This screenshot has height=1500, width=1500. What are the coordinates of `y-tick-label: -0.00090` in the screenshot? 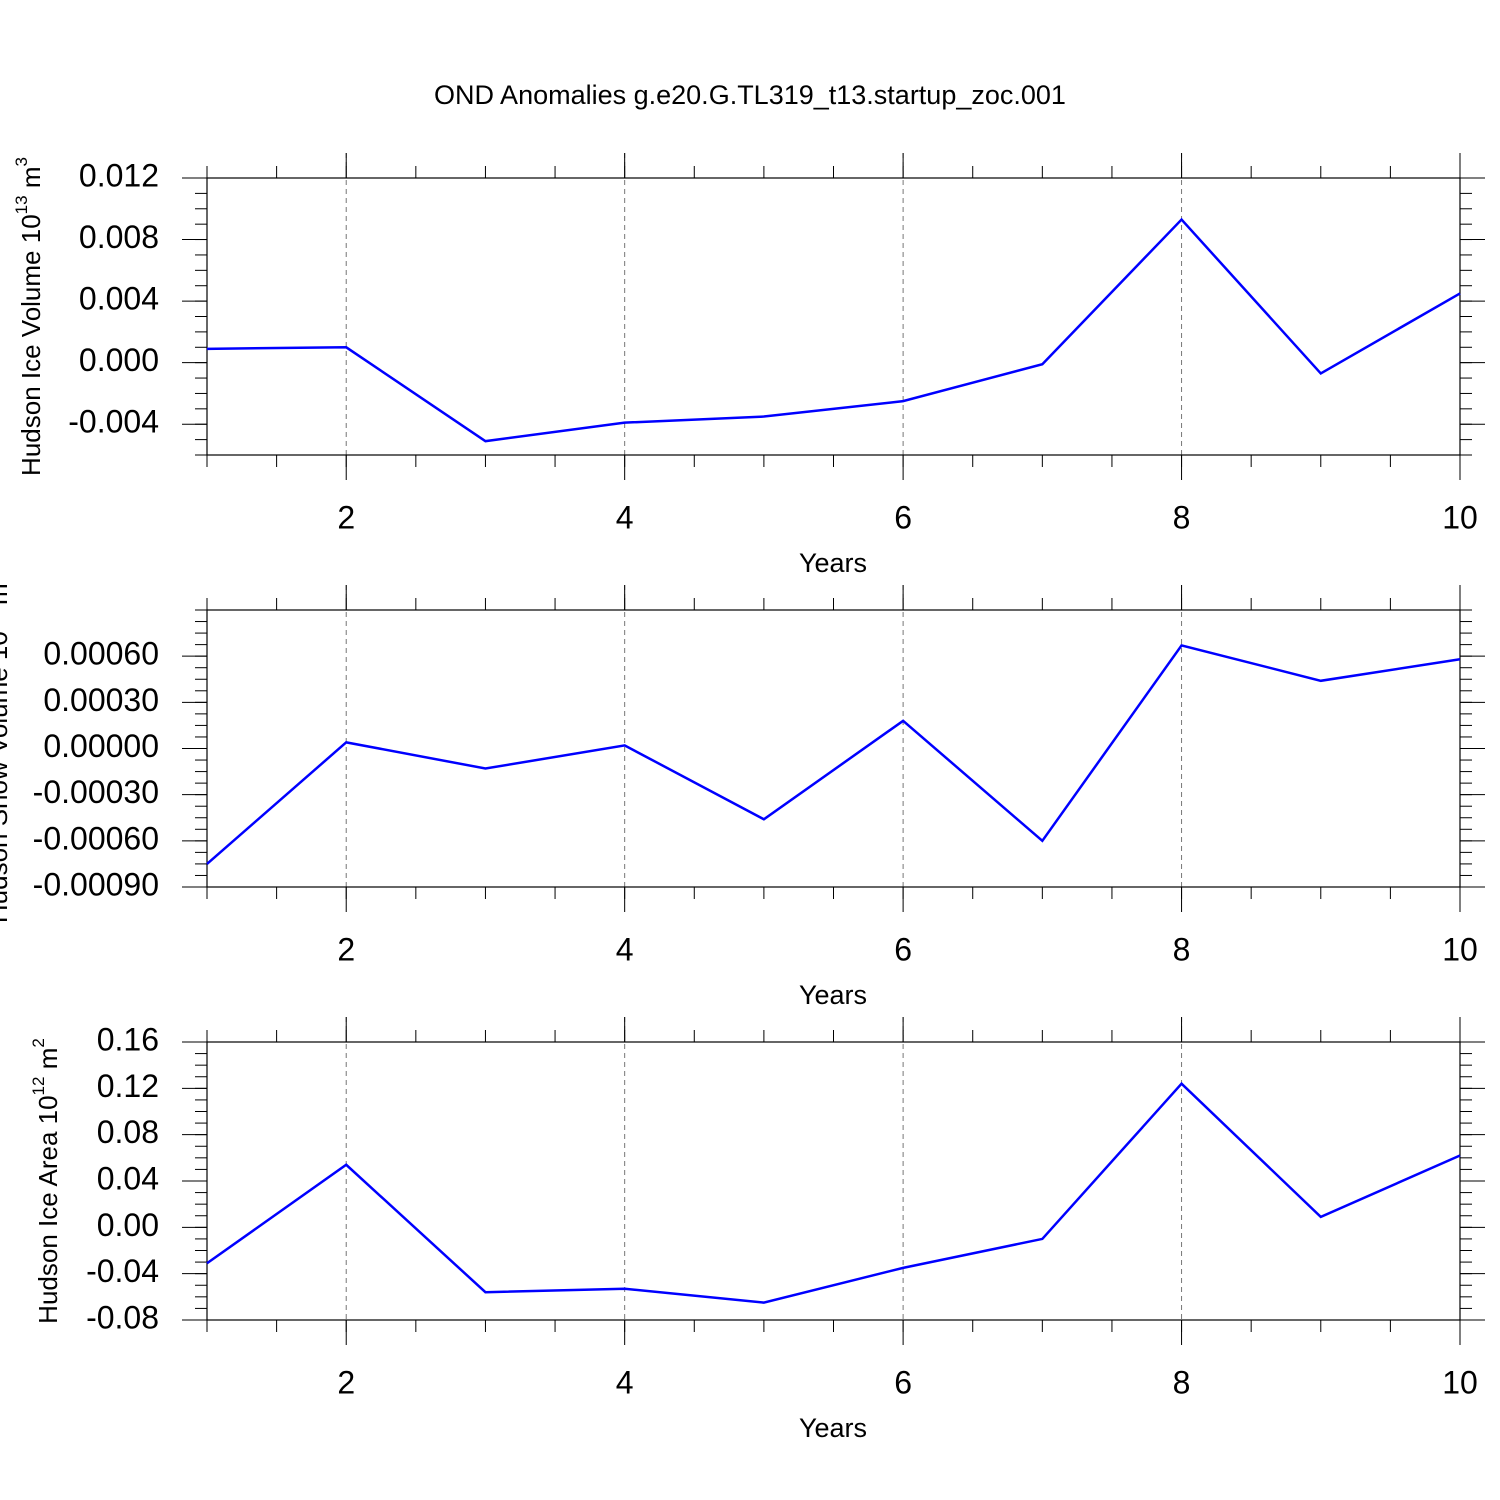 It's located at (96, 884).